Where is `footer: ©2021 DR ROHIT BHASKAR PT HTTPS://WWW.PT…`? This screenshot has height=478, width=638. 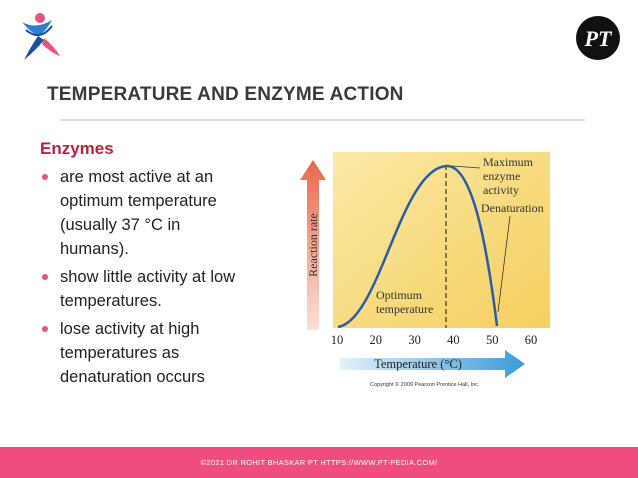 footer: ©2021 DR ROHIT BHASKAR PT HTTPS://WWW.PT… is located at coordinates (319, 462).